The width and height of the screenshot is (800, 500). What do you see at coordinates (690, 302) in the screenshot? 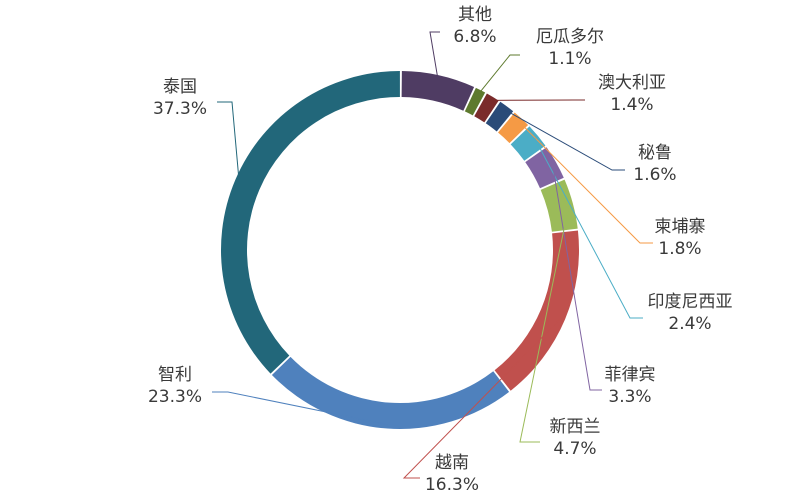
I see `slice-name-label: 印度尼西亚` at bounding box center [690, 302].